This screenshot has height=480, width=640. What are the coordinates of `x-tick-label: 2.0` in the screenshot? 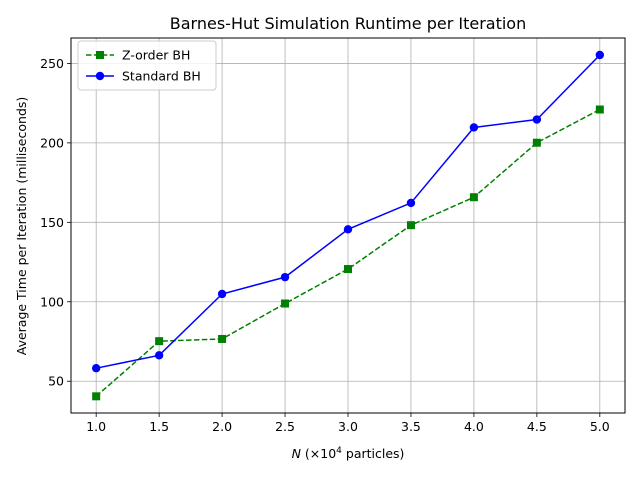 It's located at (222, 426).